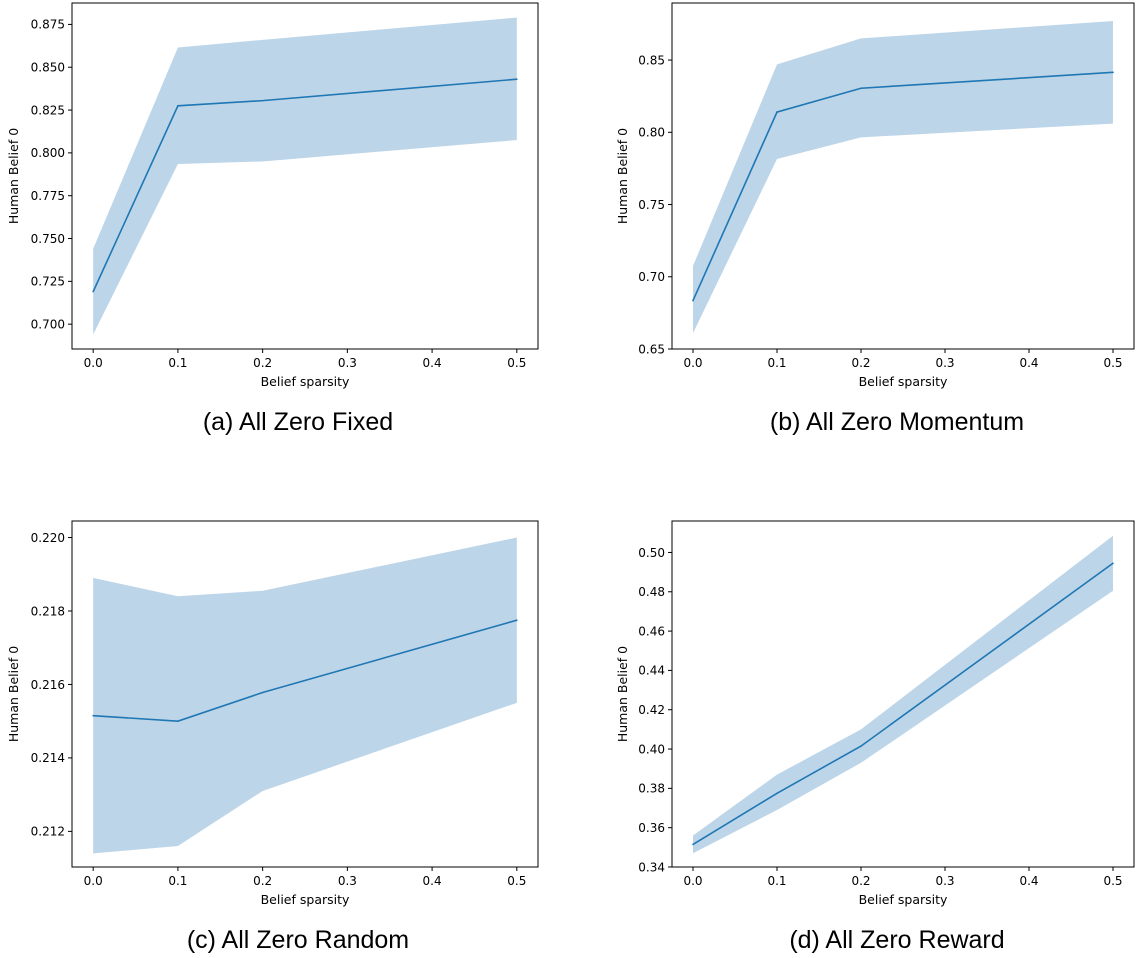 The image size is (1136, 958). Describe the element at coordinates (48, 324) in the screenshot. I see `y-tick-label: 0.700` at that location.